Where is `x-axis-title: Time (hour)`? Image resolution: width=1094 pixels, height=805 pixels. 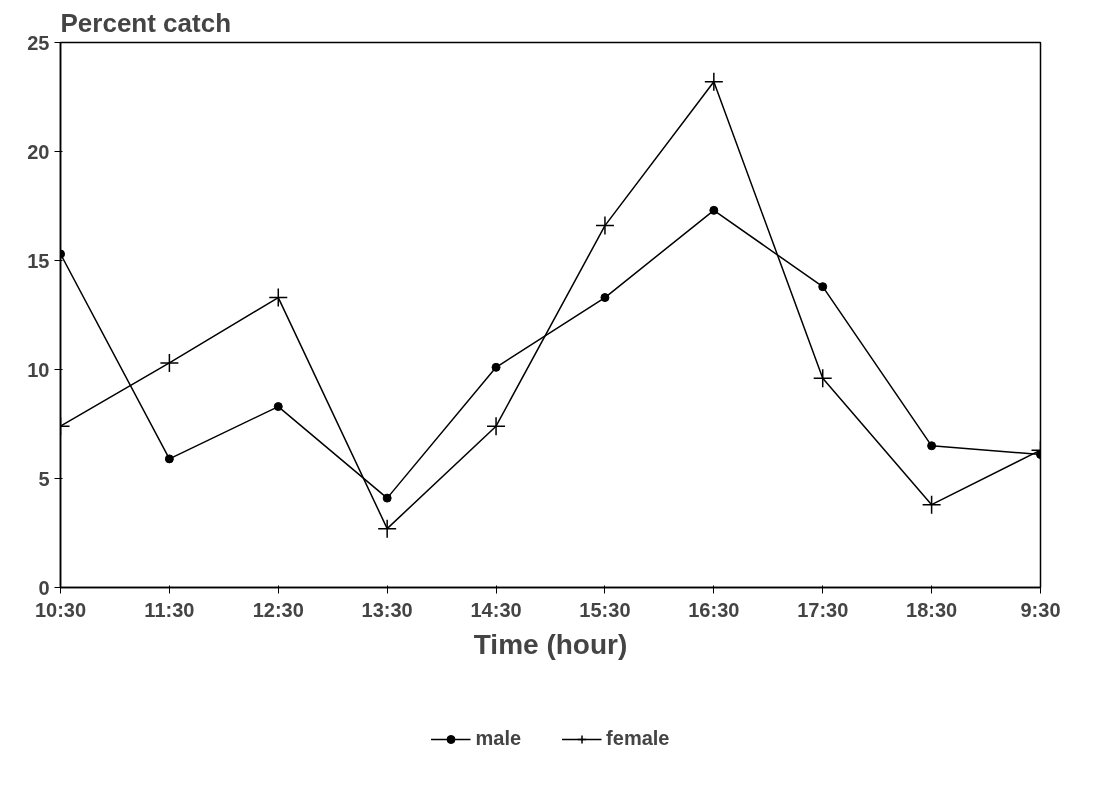
x-axis-title: Time (hour) is located at coordinates (550, 644).